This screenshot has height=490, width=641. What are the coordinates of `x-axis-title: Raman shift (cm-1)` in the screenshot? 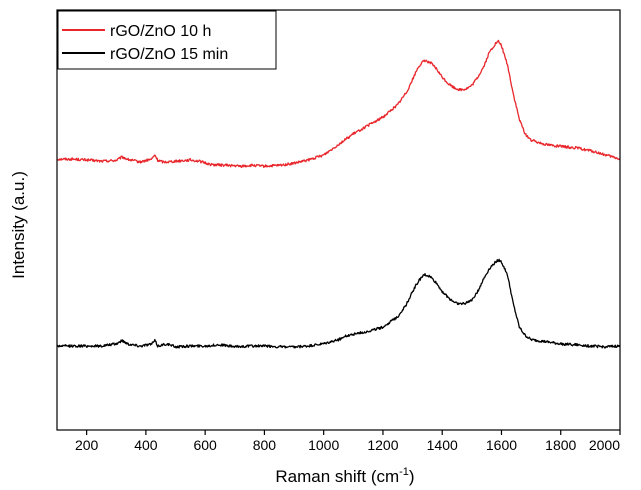 It's located at (344, 476).